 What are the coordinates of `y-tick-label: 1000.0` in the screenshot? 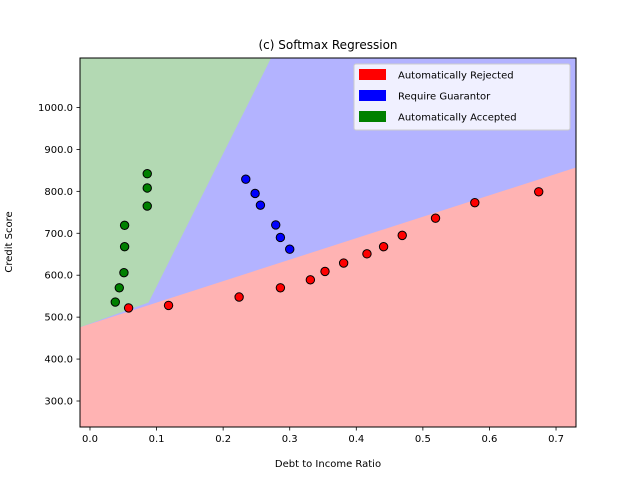 It's located at (55, 108).